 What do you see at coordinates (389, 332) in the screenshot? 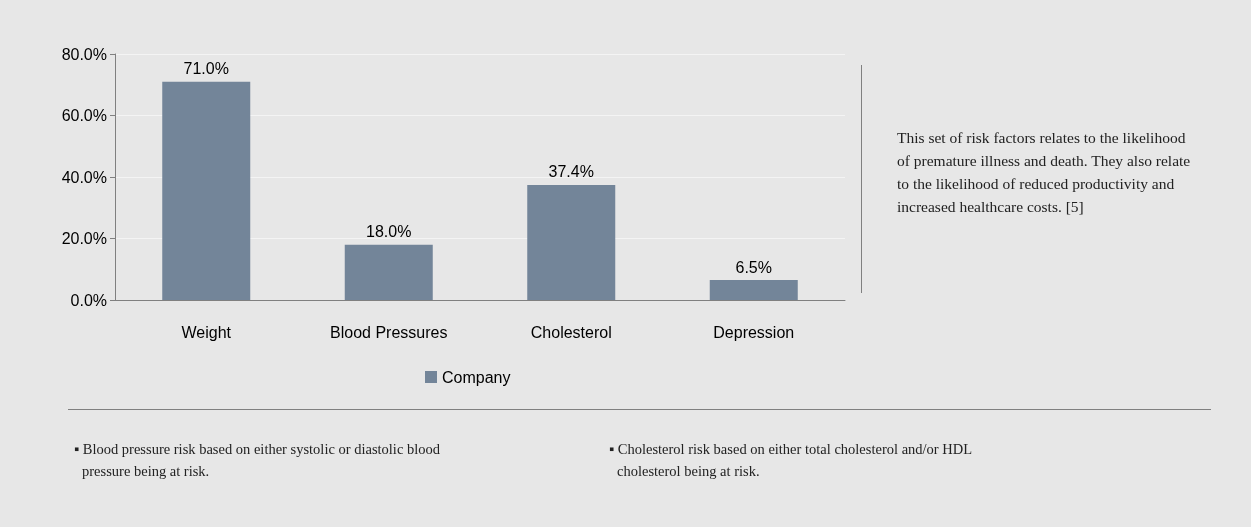
I see `x-tick-label: Blood Pressures` at bounding box center [389, 332].